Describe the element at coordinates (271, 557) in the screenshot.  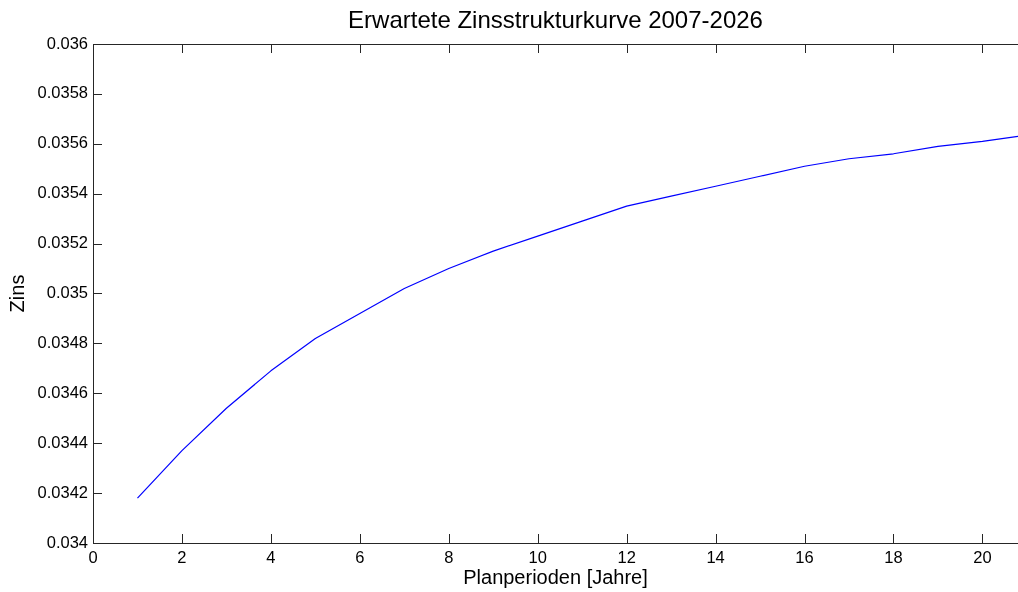
I see `x-tick-label: 4` at that location.